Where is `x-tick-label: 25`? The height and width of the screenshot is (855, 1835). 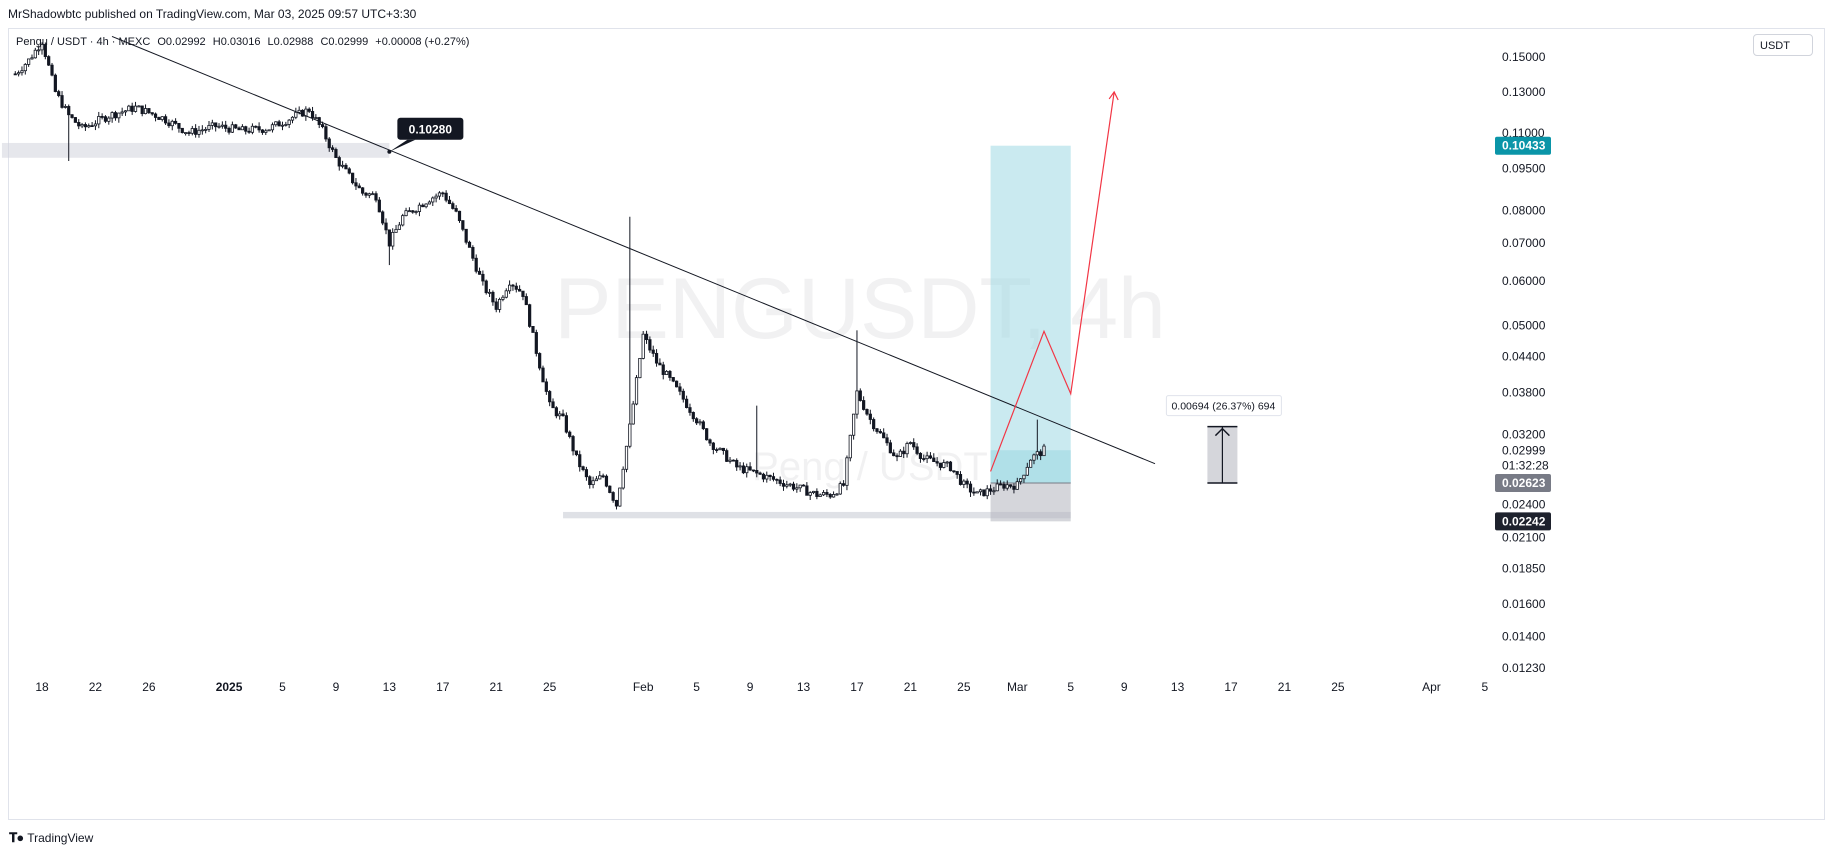 x-tick-label: 25 is located at coordinates (550, 687).